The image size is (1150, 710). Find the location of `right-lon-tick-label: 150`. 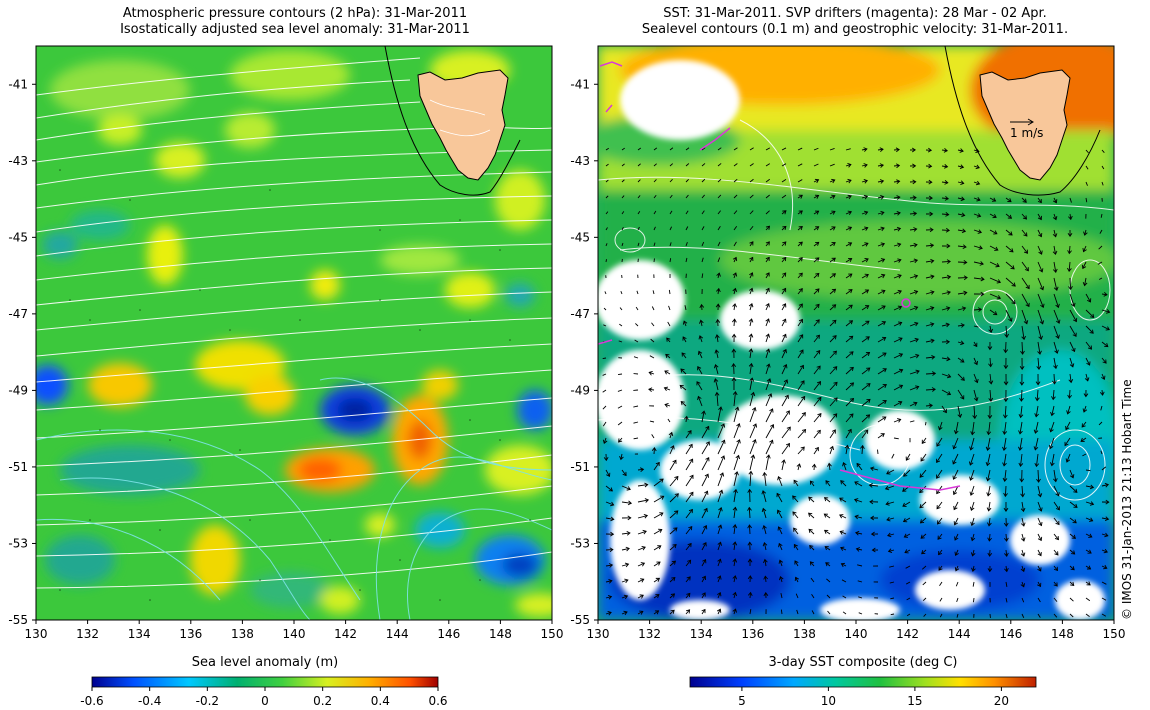

right-lon-tick-label: 150 is located at coordinates (1114, 634).